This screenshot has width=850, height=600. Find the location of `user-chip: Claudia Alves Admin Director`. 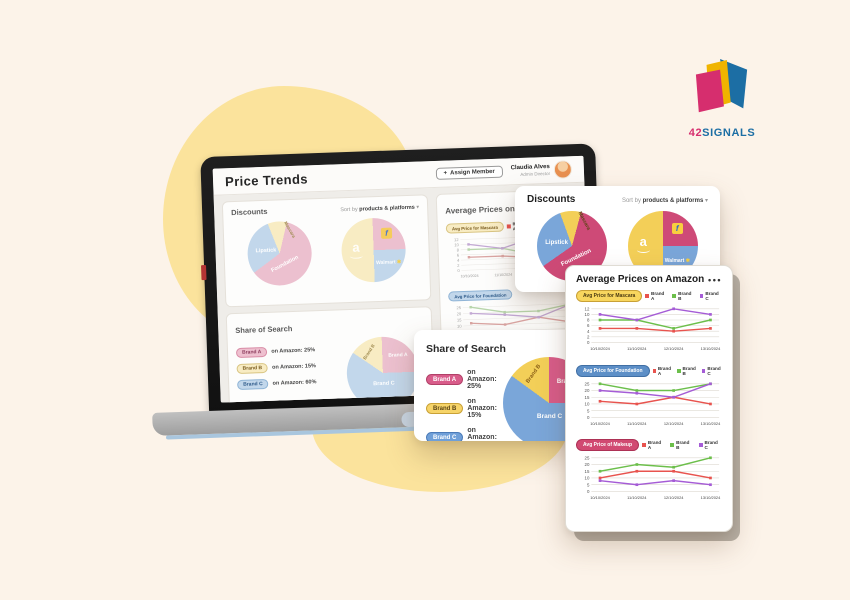

user-chip: Claudia Alves Admin Director is located at coordinates (541, 170).